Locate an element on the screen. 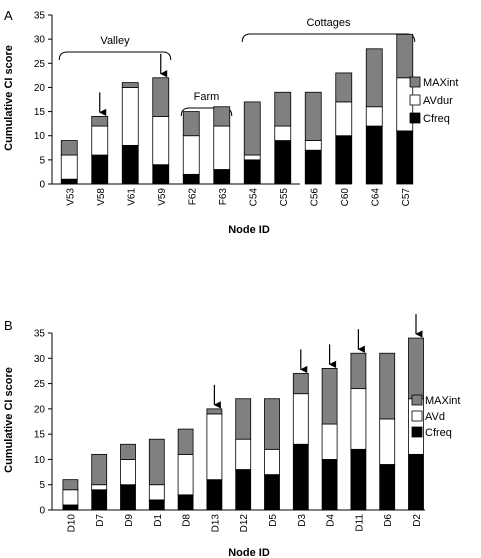  bar-stack-d5 is located at coordinates (272, 454).